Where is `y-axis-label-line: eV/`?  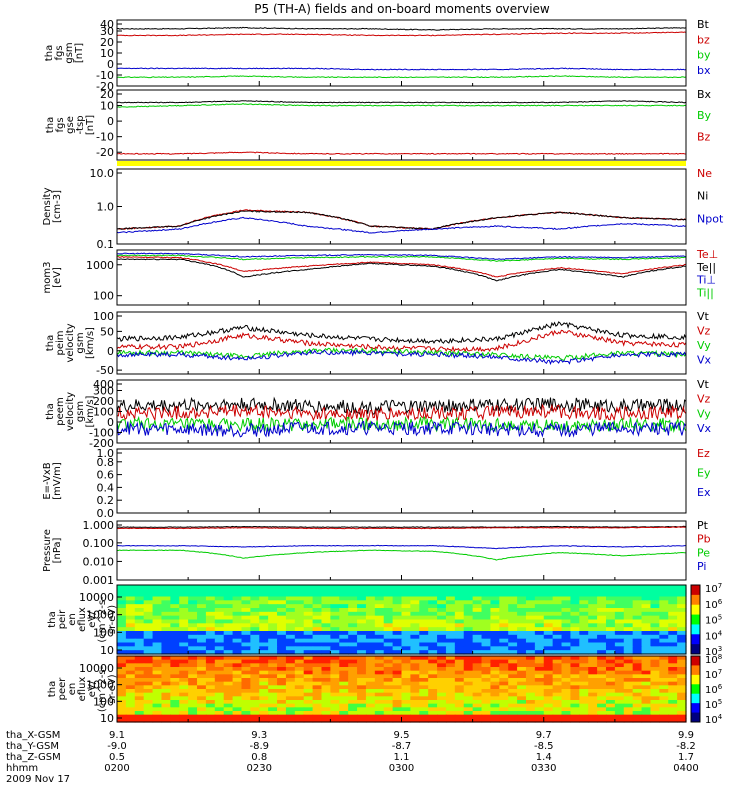 y-axis-label-line: eV/ is located at coordinates (92, 688).